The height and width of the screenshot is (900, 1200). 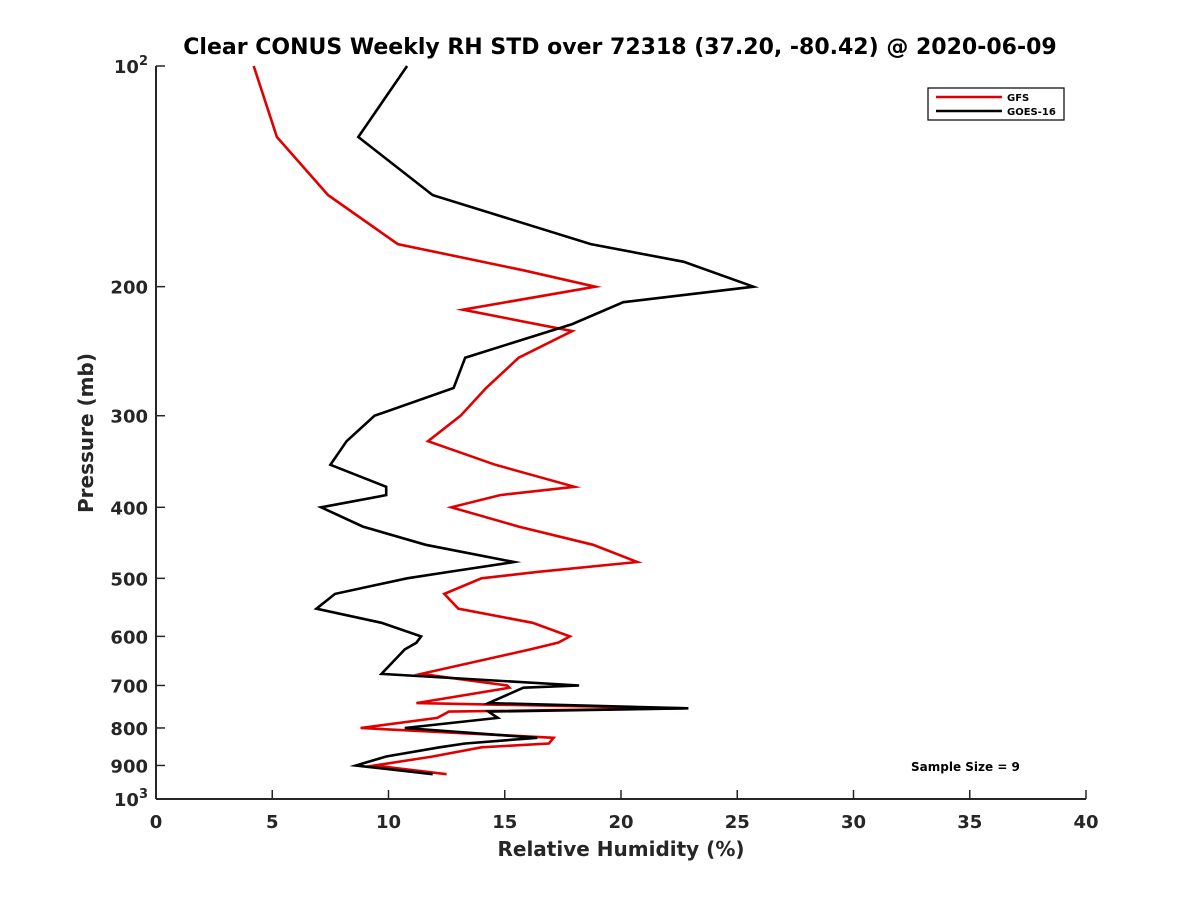 I want to click on x-tick-label: 35, so click(x=969, y=822).